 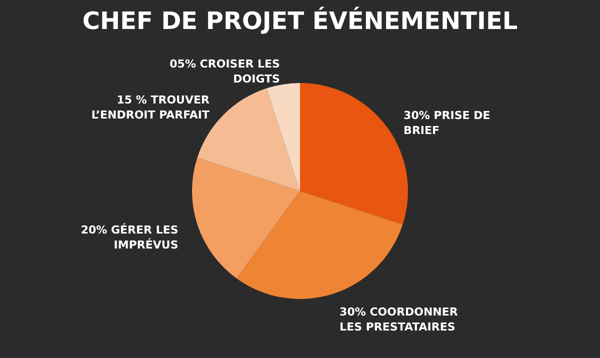 What do you see at coordinates (129, 237) in the screenshot?
I see `slice-label: 20% GÉRER LES IMPRÉVUS` at bounding box center [129, 237].